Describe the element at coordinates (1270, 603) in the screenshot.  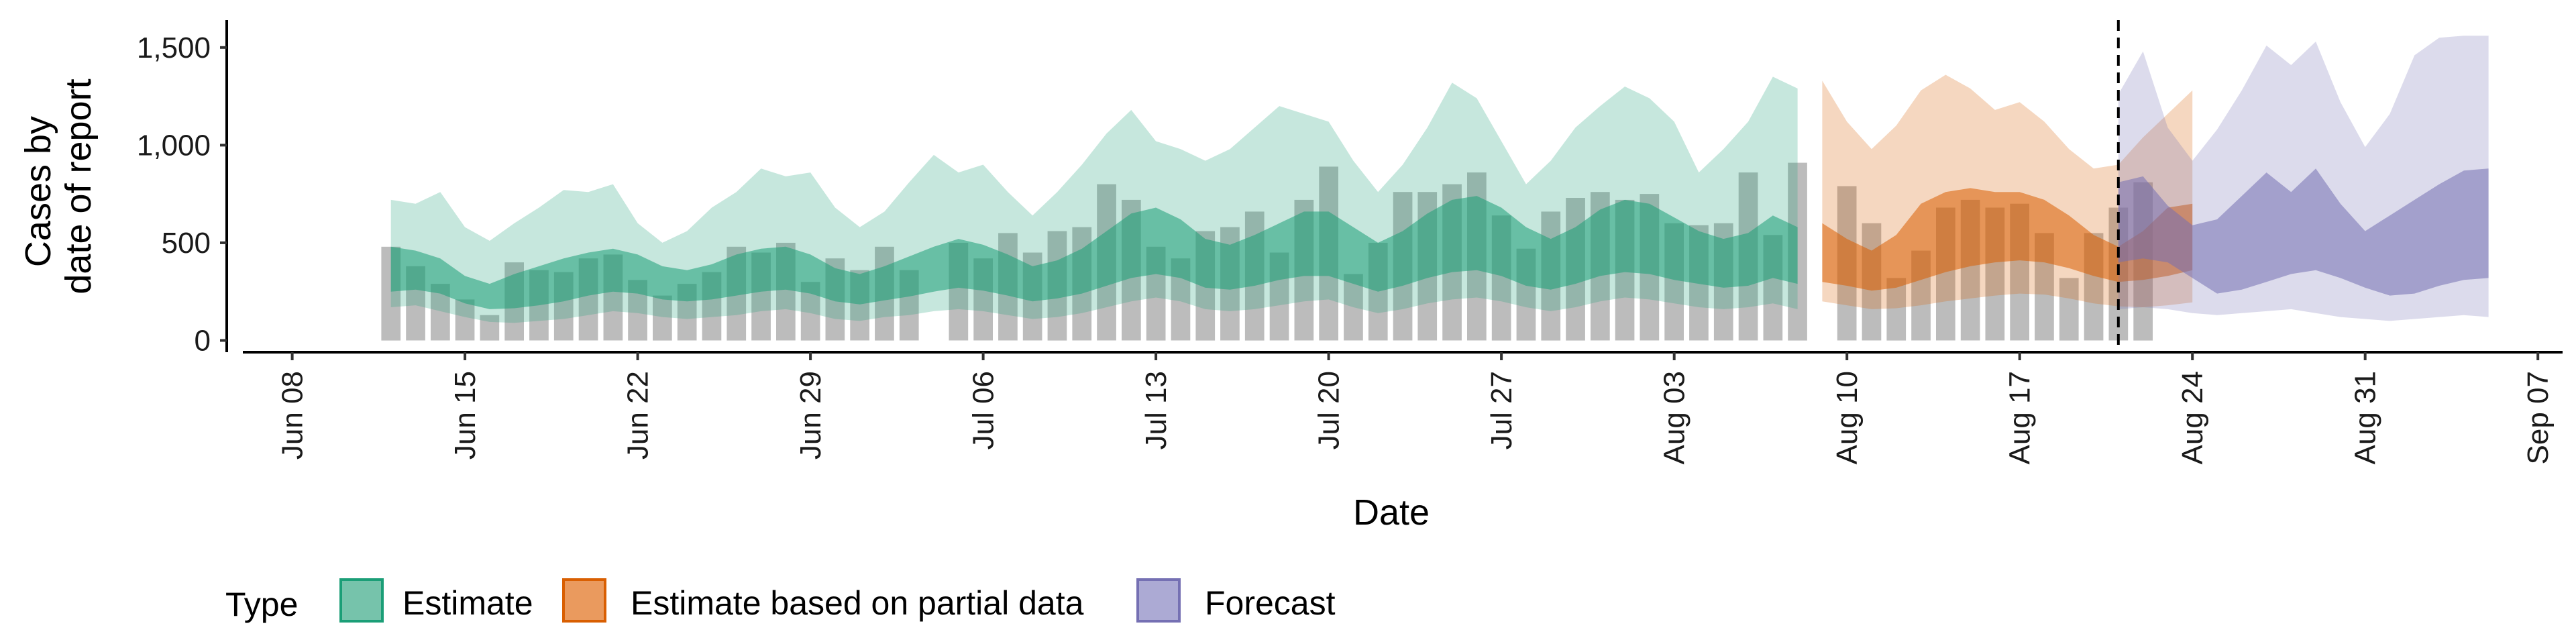
I see `legend-label-forecast: Forecast` at that location.